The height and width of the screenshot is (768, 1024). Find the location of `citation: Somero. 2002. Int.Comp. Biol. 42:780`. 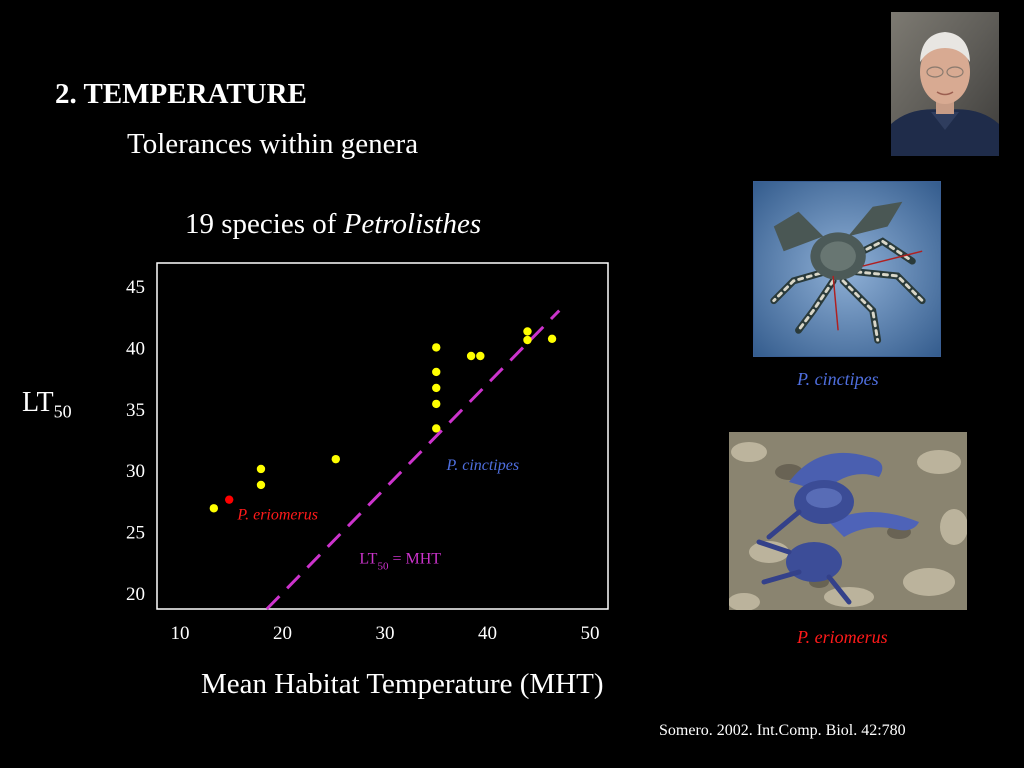

citation: Somero. 2002. Int.Comp. Biol. 42:780 is located at coordinates (782, 730).